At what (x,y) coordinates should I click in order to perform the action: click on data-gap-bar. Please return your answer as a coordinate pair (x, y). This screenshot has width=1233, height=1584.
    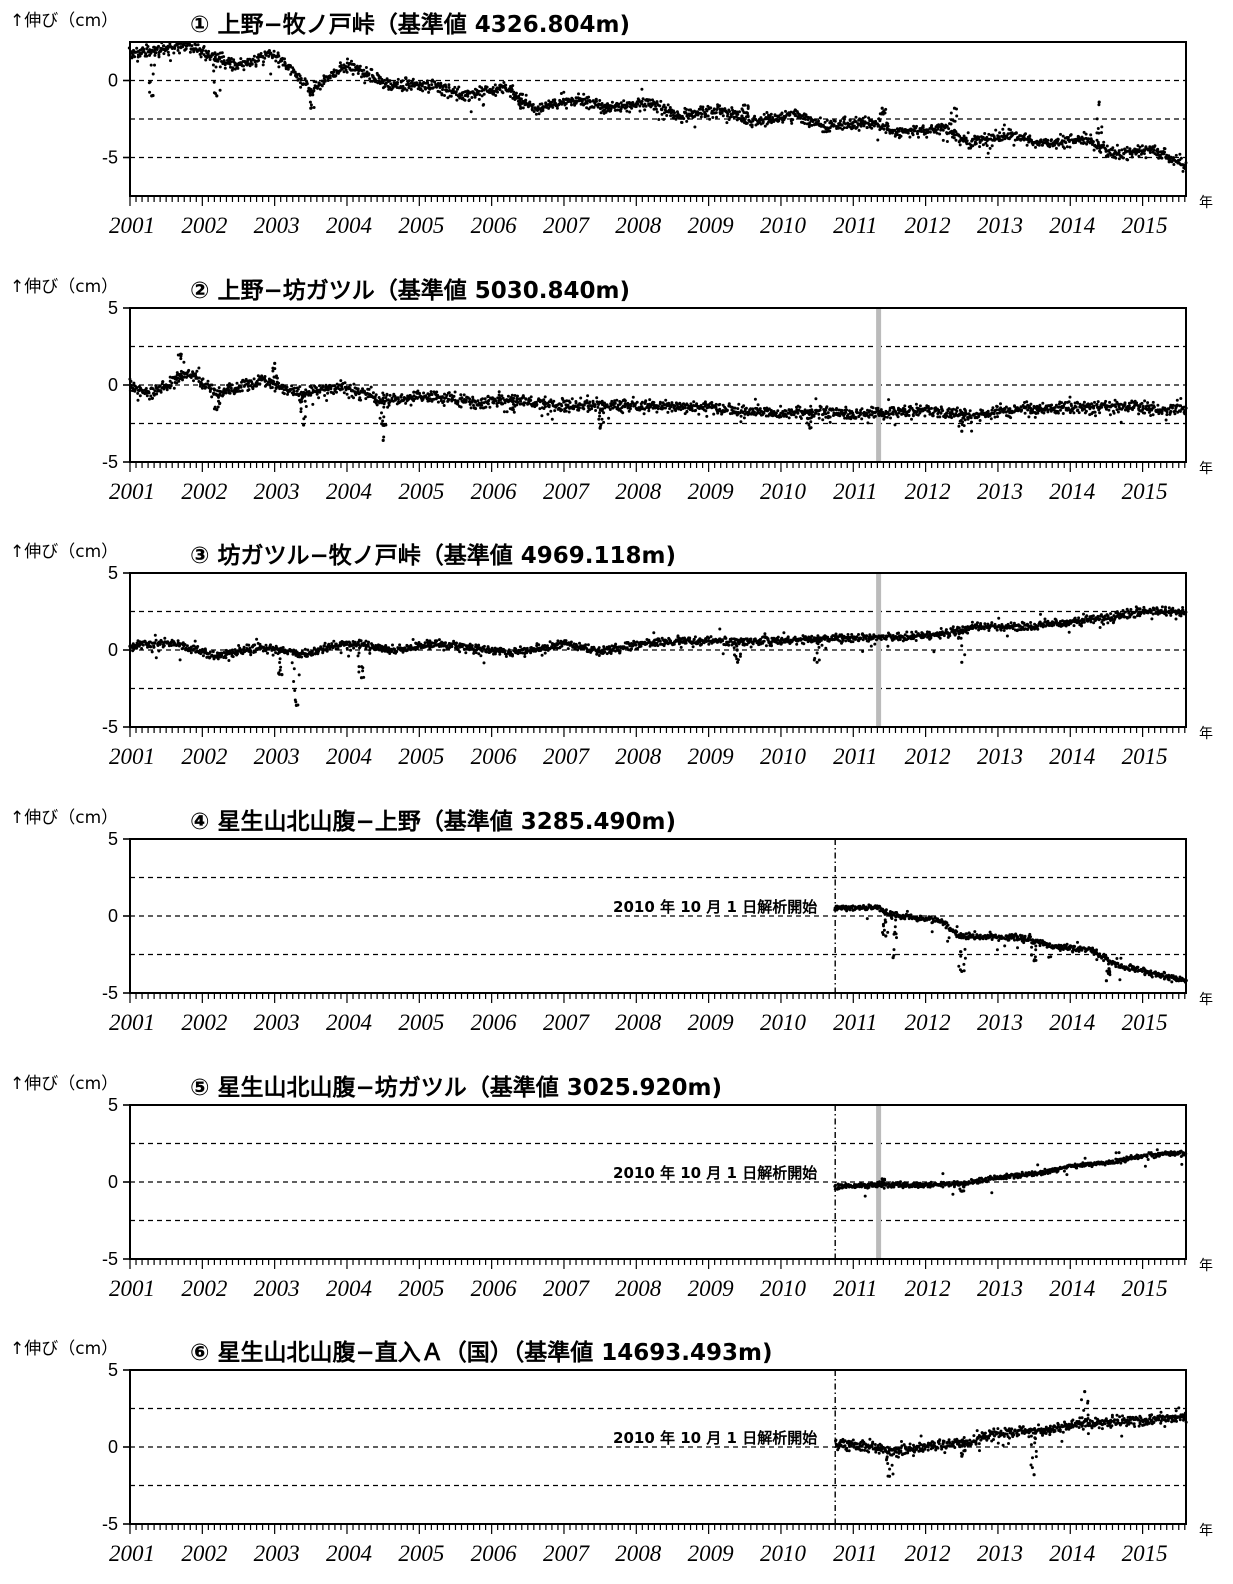
    Looking at the image, I should click on (879, 385).